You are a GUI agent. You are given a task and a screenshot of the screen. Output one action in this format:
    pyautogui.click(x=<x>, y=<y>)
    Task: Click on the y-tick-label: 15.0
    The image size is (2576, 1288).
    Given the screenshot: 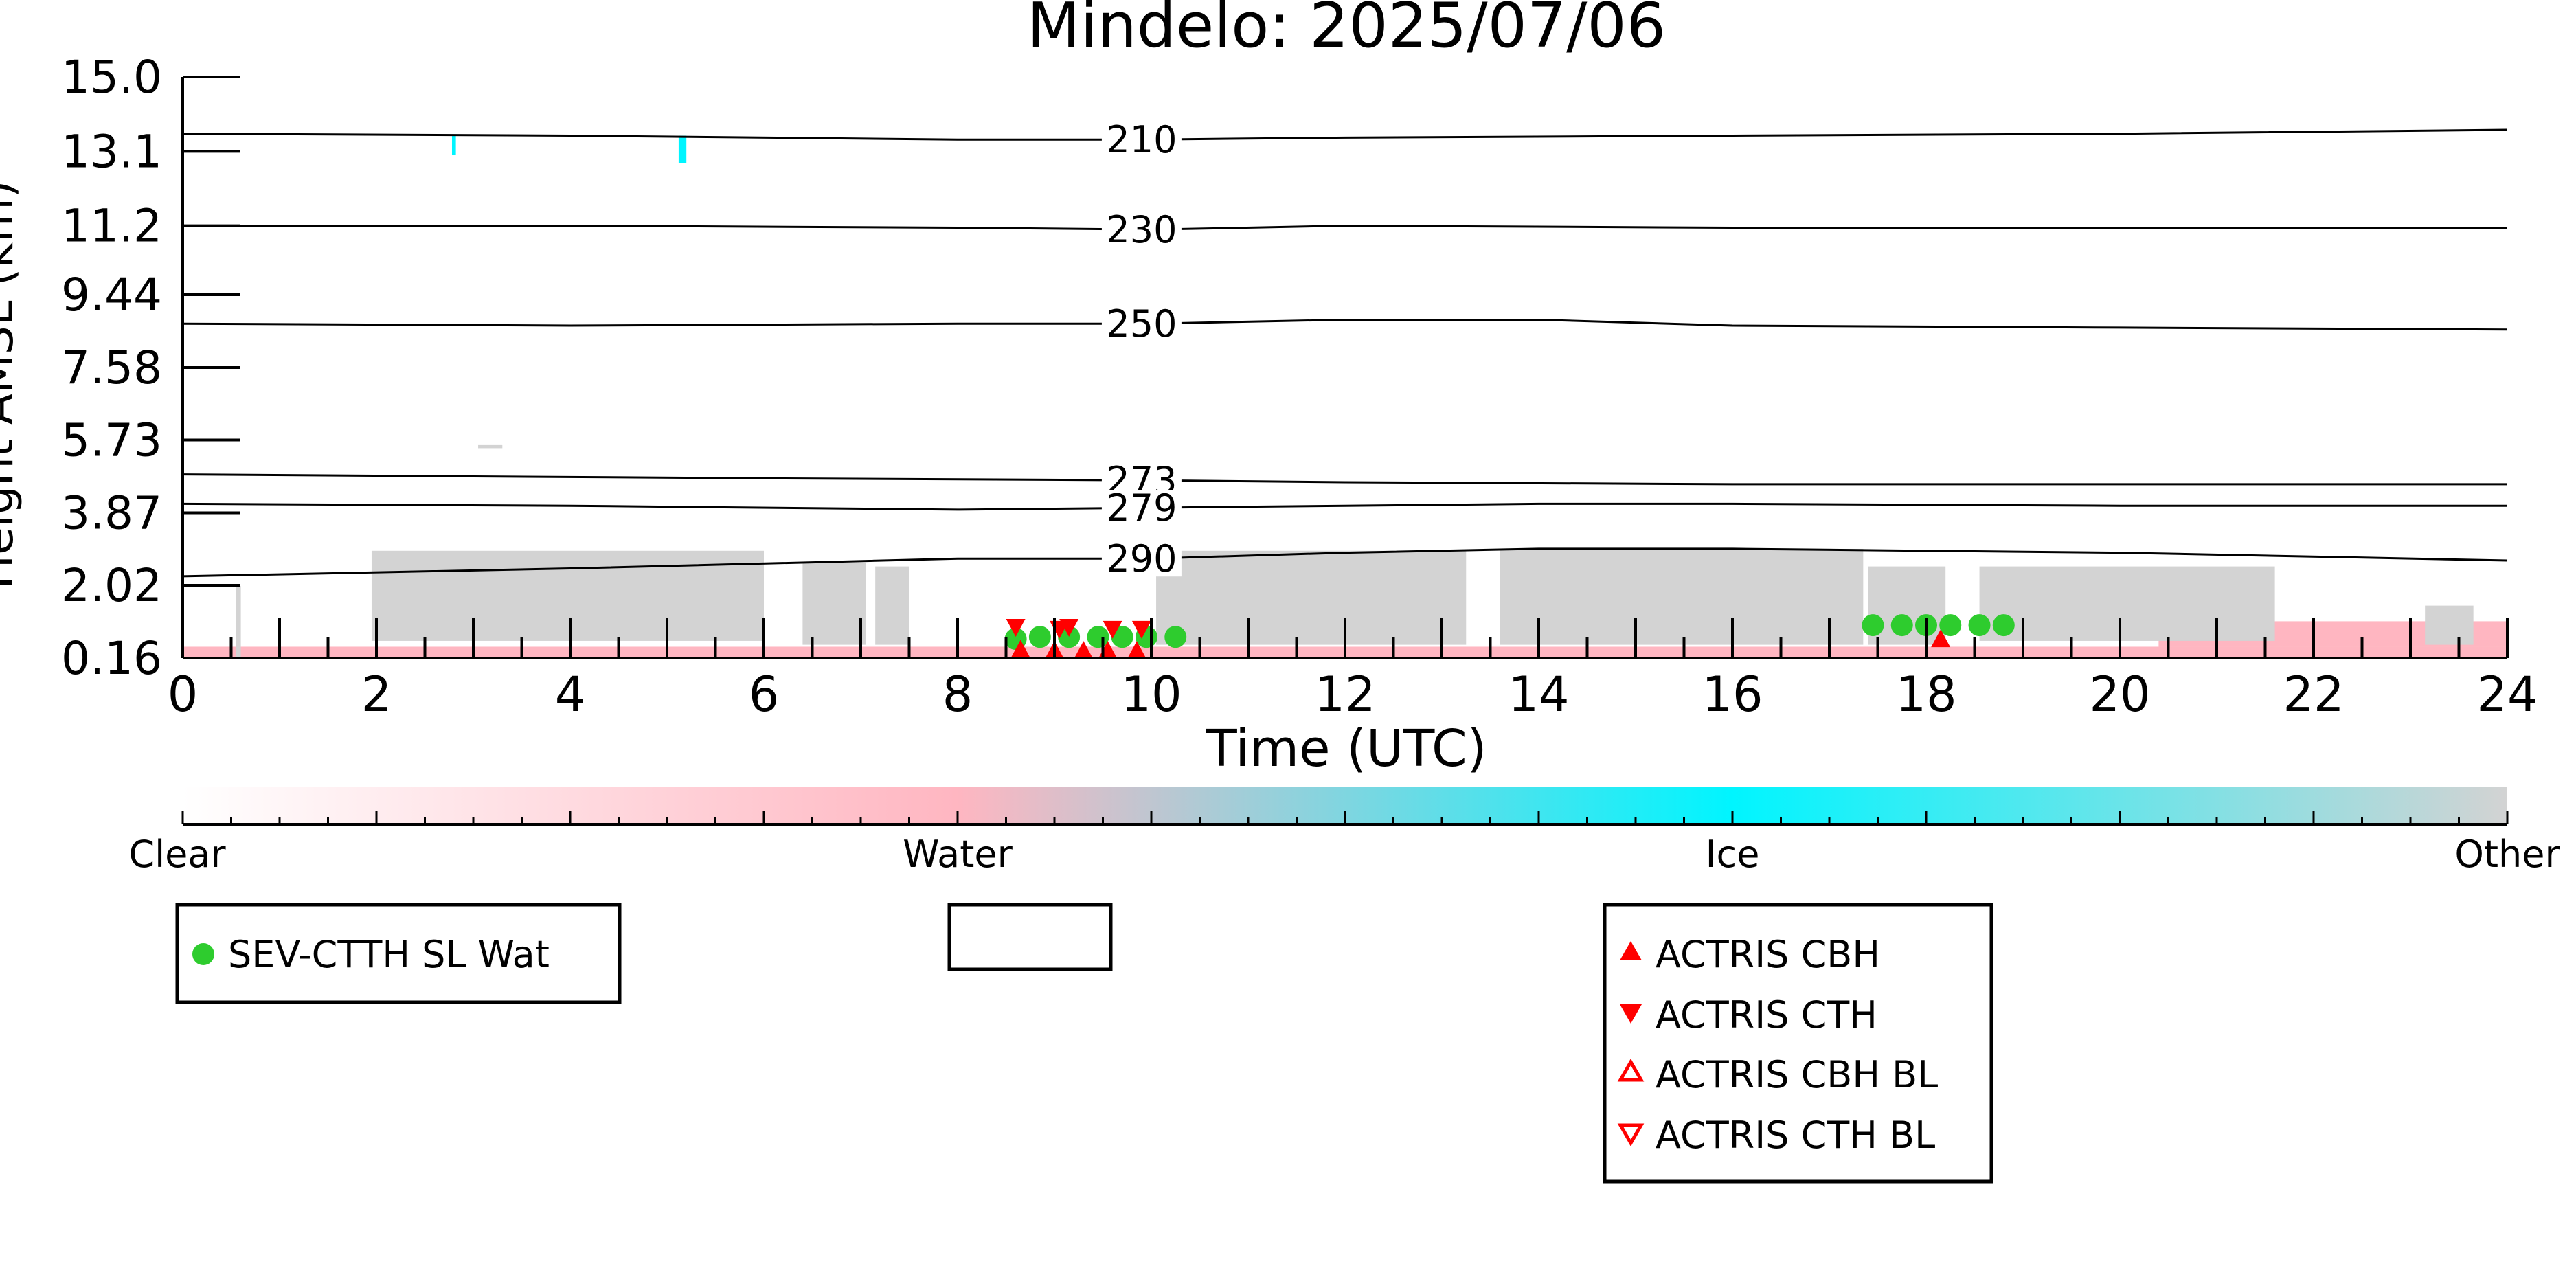 What is the action you would take?
    pyautogui.click(x=111, y=77)
    